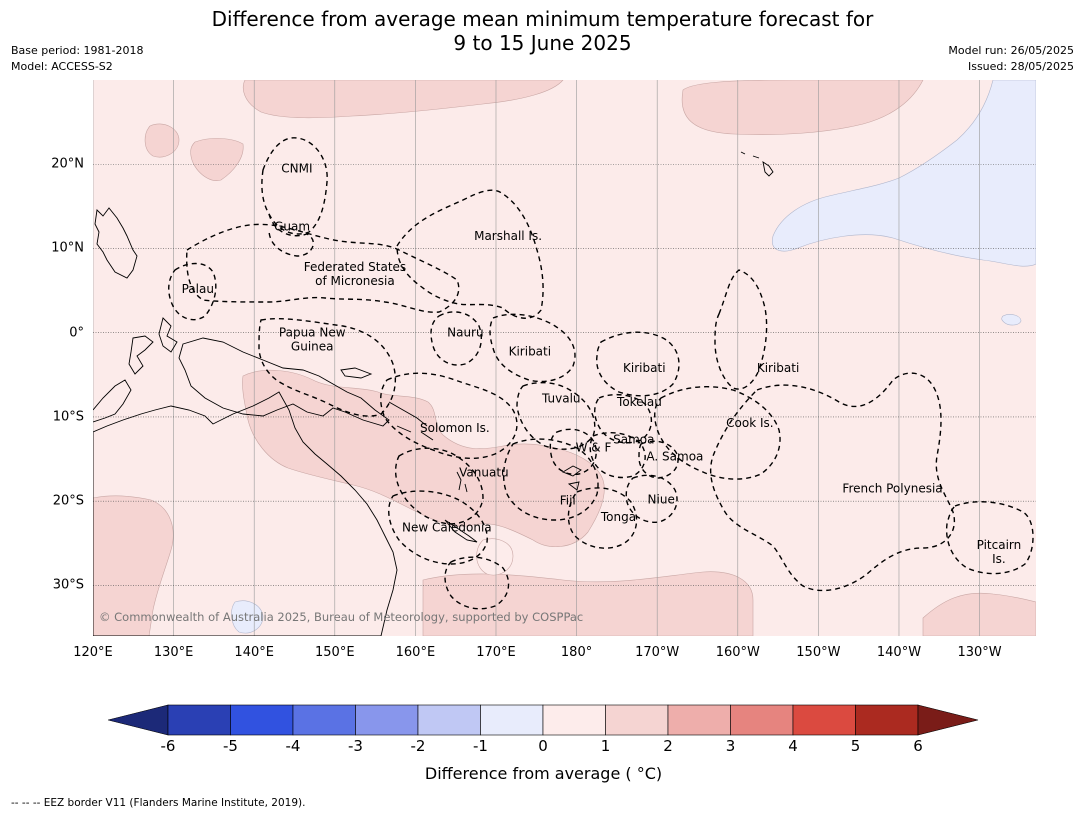 This screenshot has height=816, width=1085. Describe the element at coordinates (355, 281) in the screenshot. I see `region-label-line: of Micronesia` at that location.